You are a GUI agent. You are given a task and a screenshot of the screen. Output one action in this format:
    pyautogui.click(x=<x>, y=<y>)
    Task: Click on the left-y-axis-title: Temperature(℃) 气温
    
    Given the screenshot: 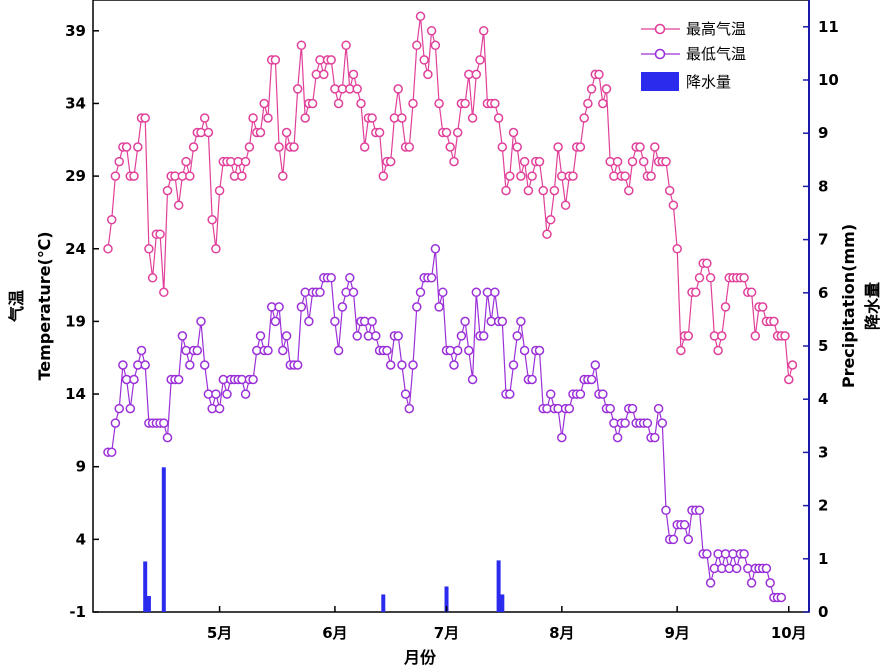 What is the action you would take?
    pyautogui.click(x=30, y=305)
    